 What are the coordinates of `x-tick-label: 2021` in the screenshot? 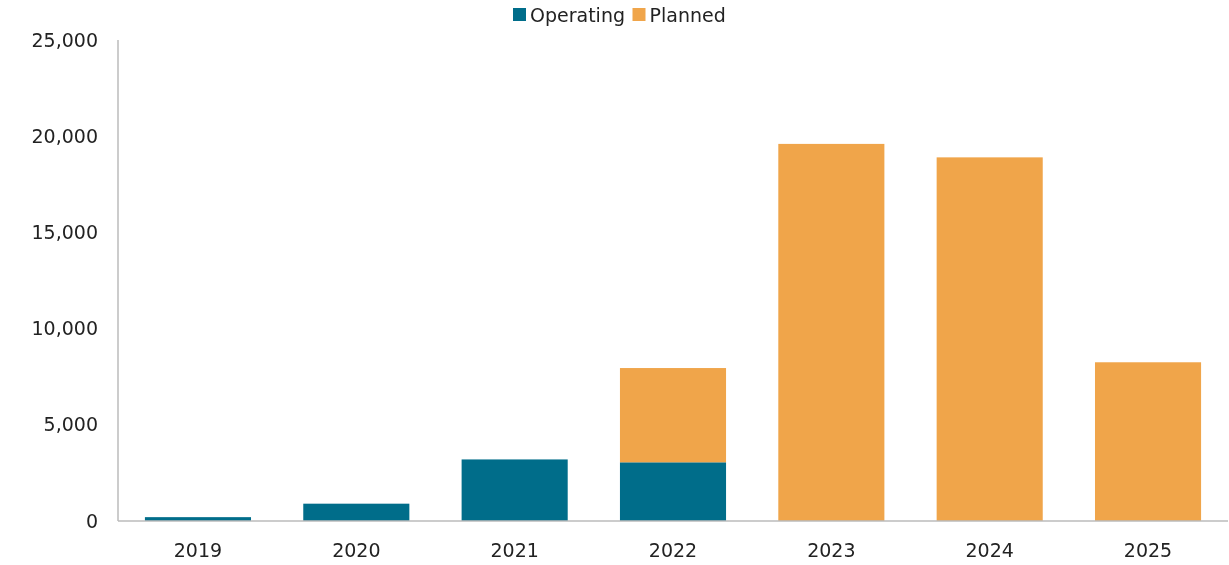 It's located at (514, 550).